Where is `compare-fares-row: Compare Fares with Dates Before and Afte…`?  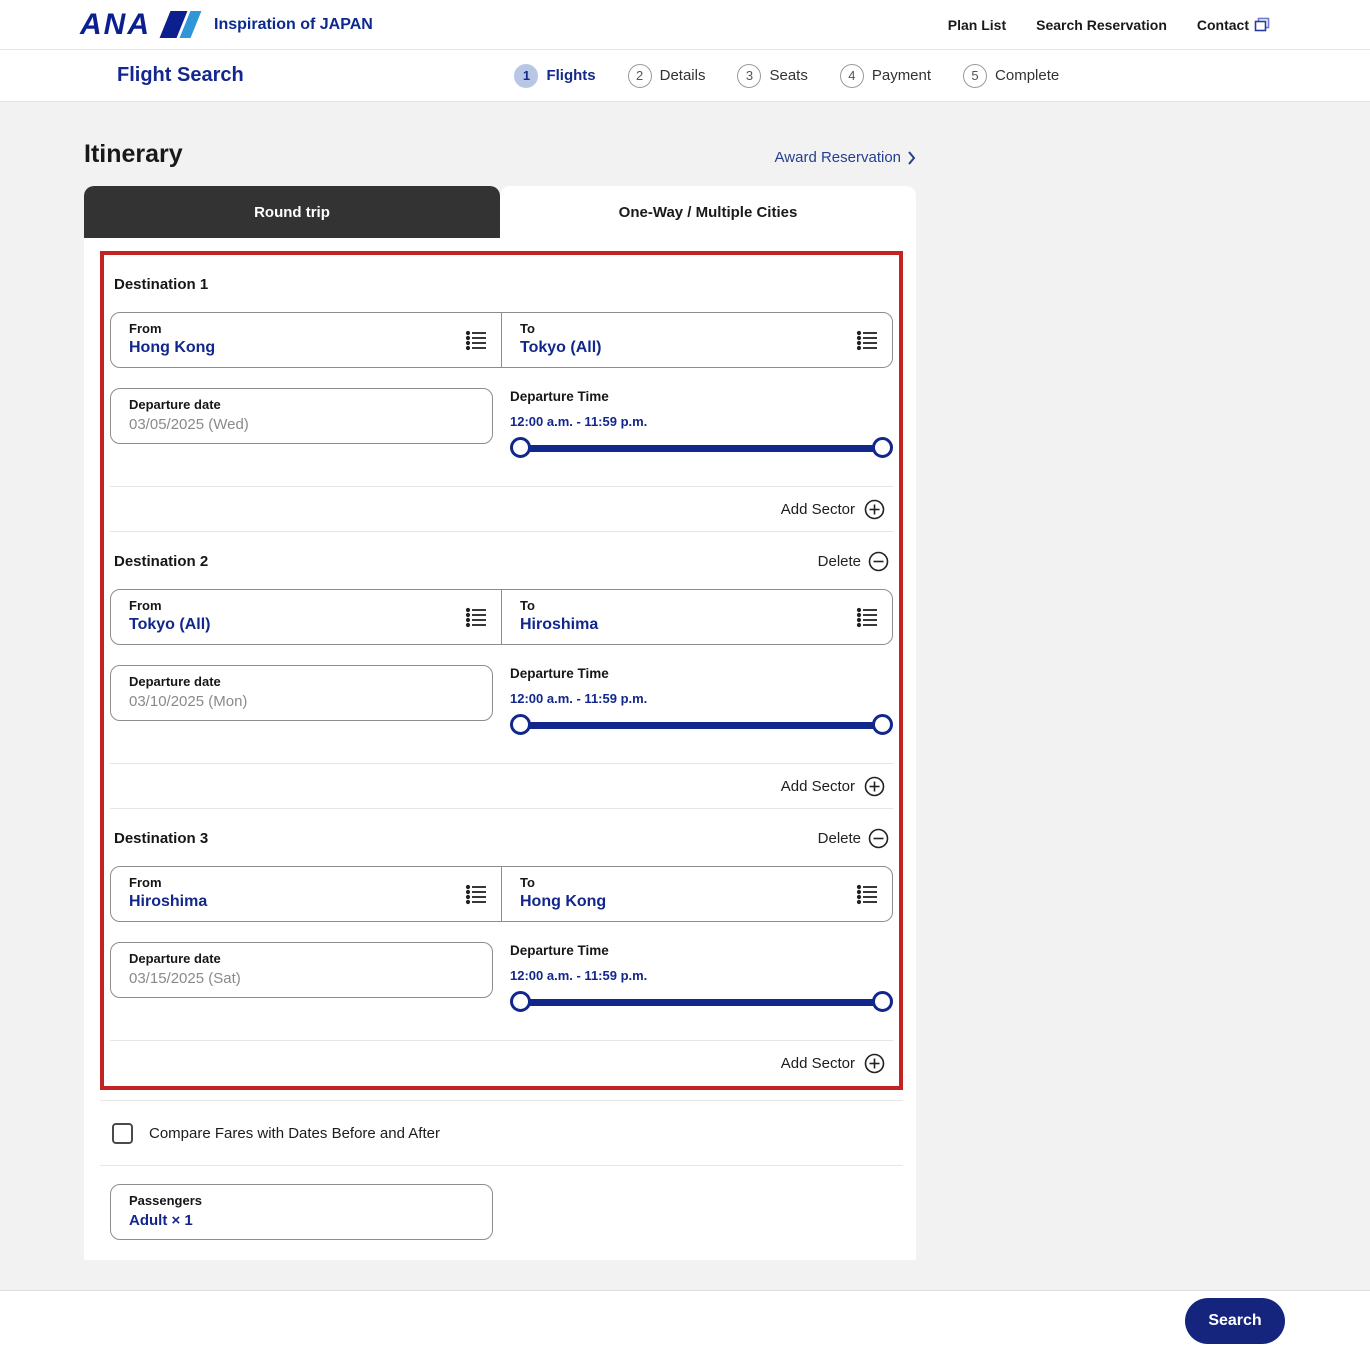
compare-fares-row: Compare Fares with Dates Before and Afte… is located at coordinates (501, 1133).